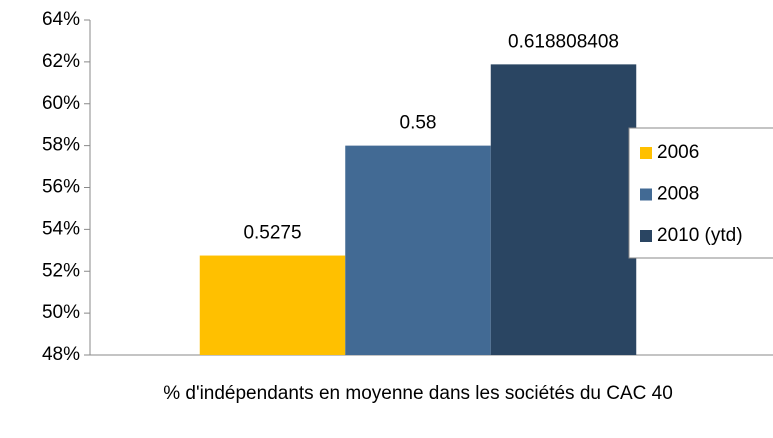  Describe the element at coordinates (272, 233) in the screenshot. I see `data-label: 0.5275` at that location.